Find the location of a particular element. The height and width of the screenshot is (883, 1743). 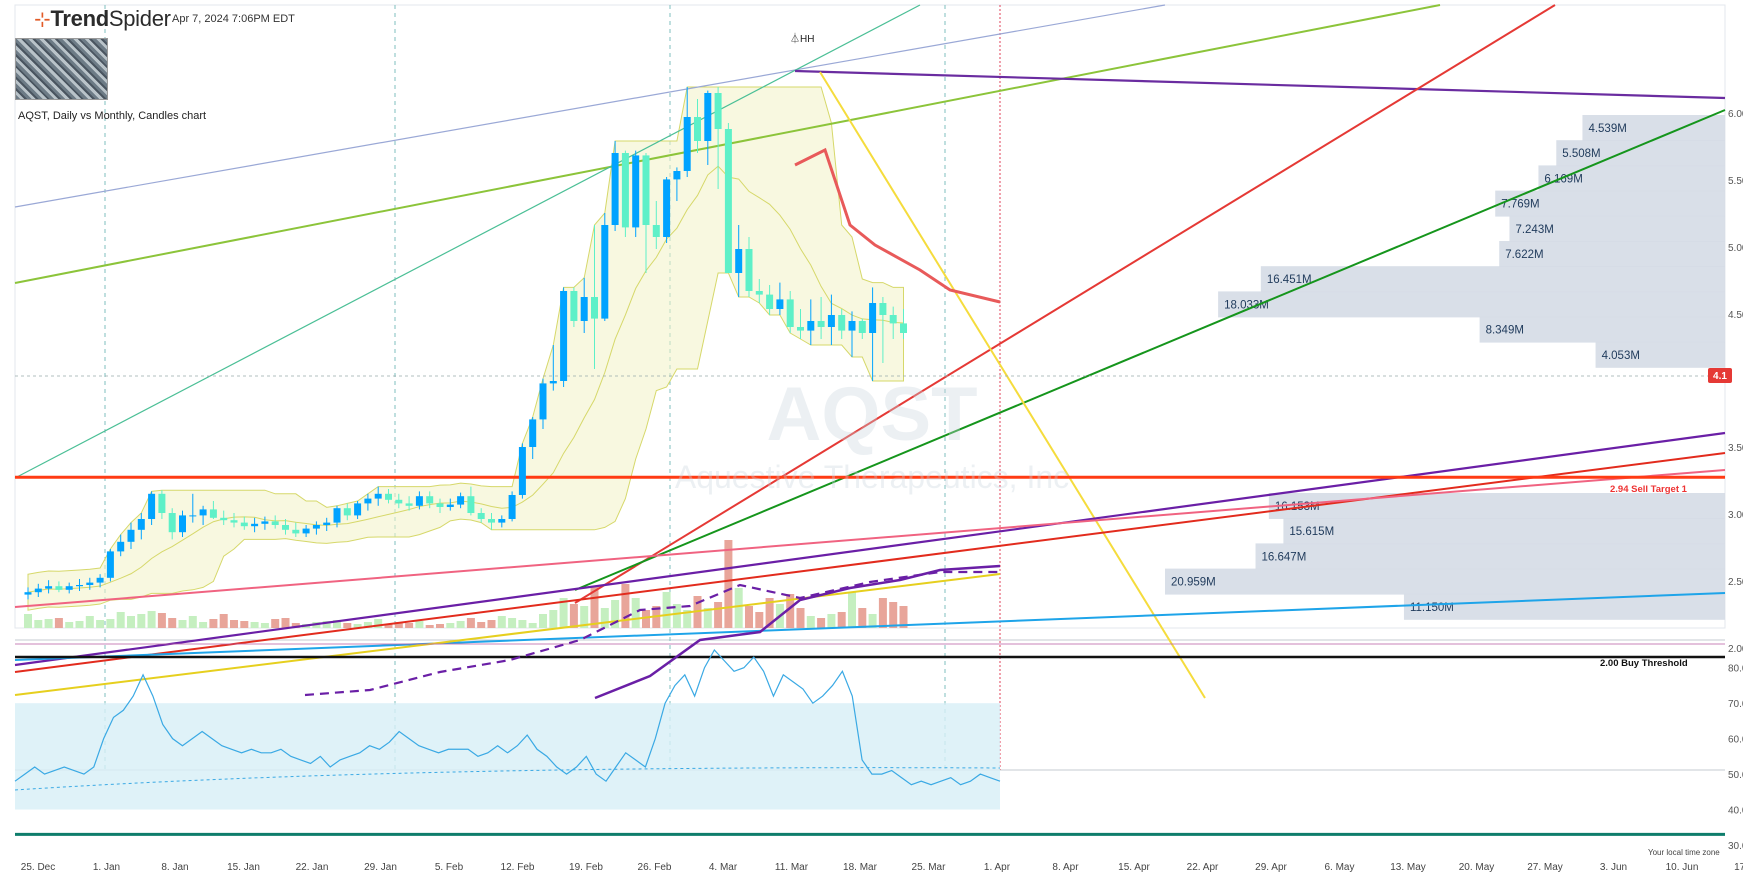

y-tick-label: 5.00 is located at coordinates (1735, 248).